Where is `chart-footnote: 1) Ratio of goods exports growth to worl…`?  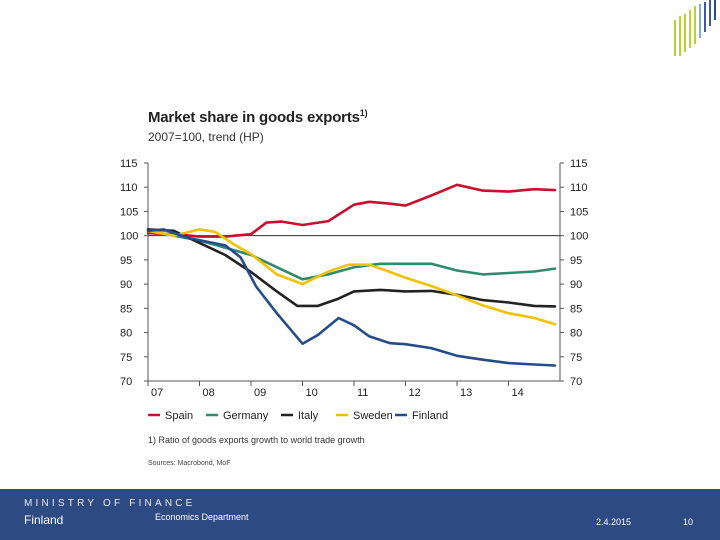 chart-footnote: 1) Ratio of goods exports growth to worl… is located at coordinates (256, 440).